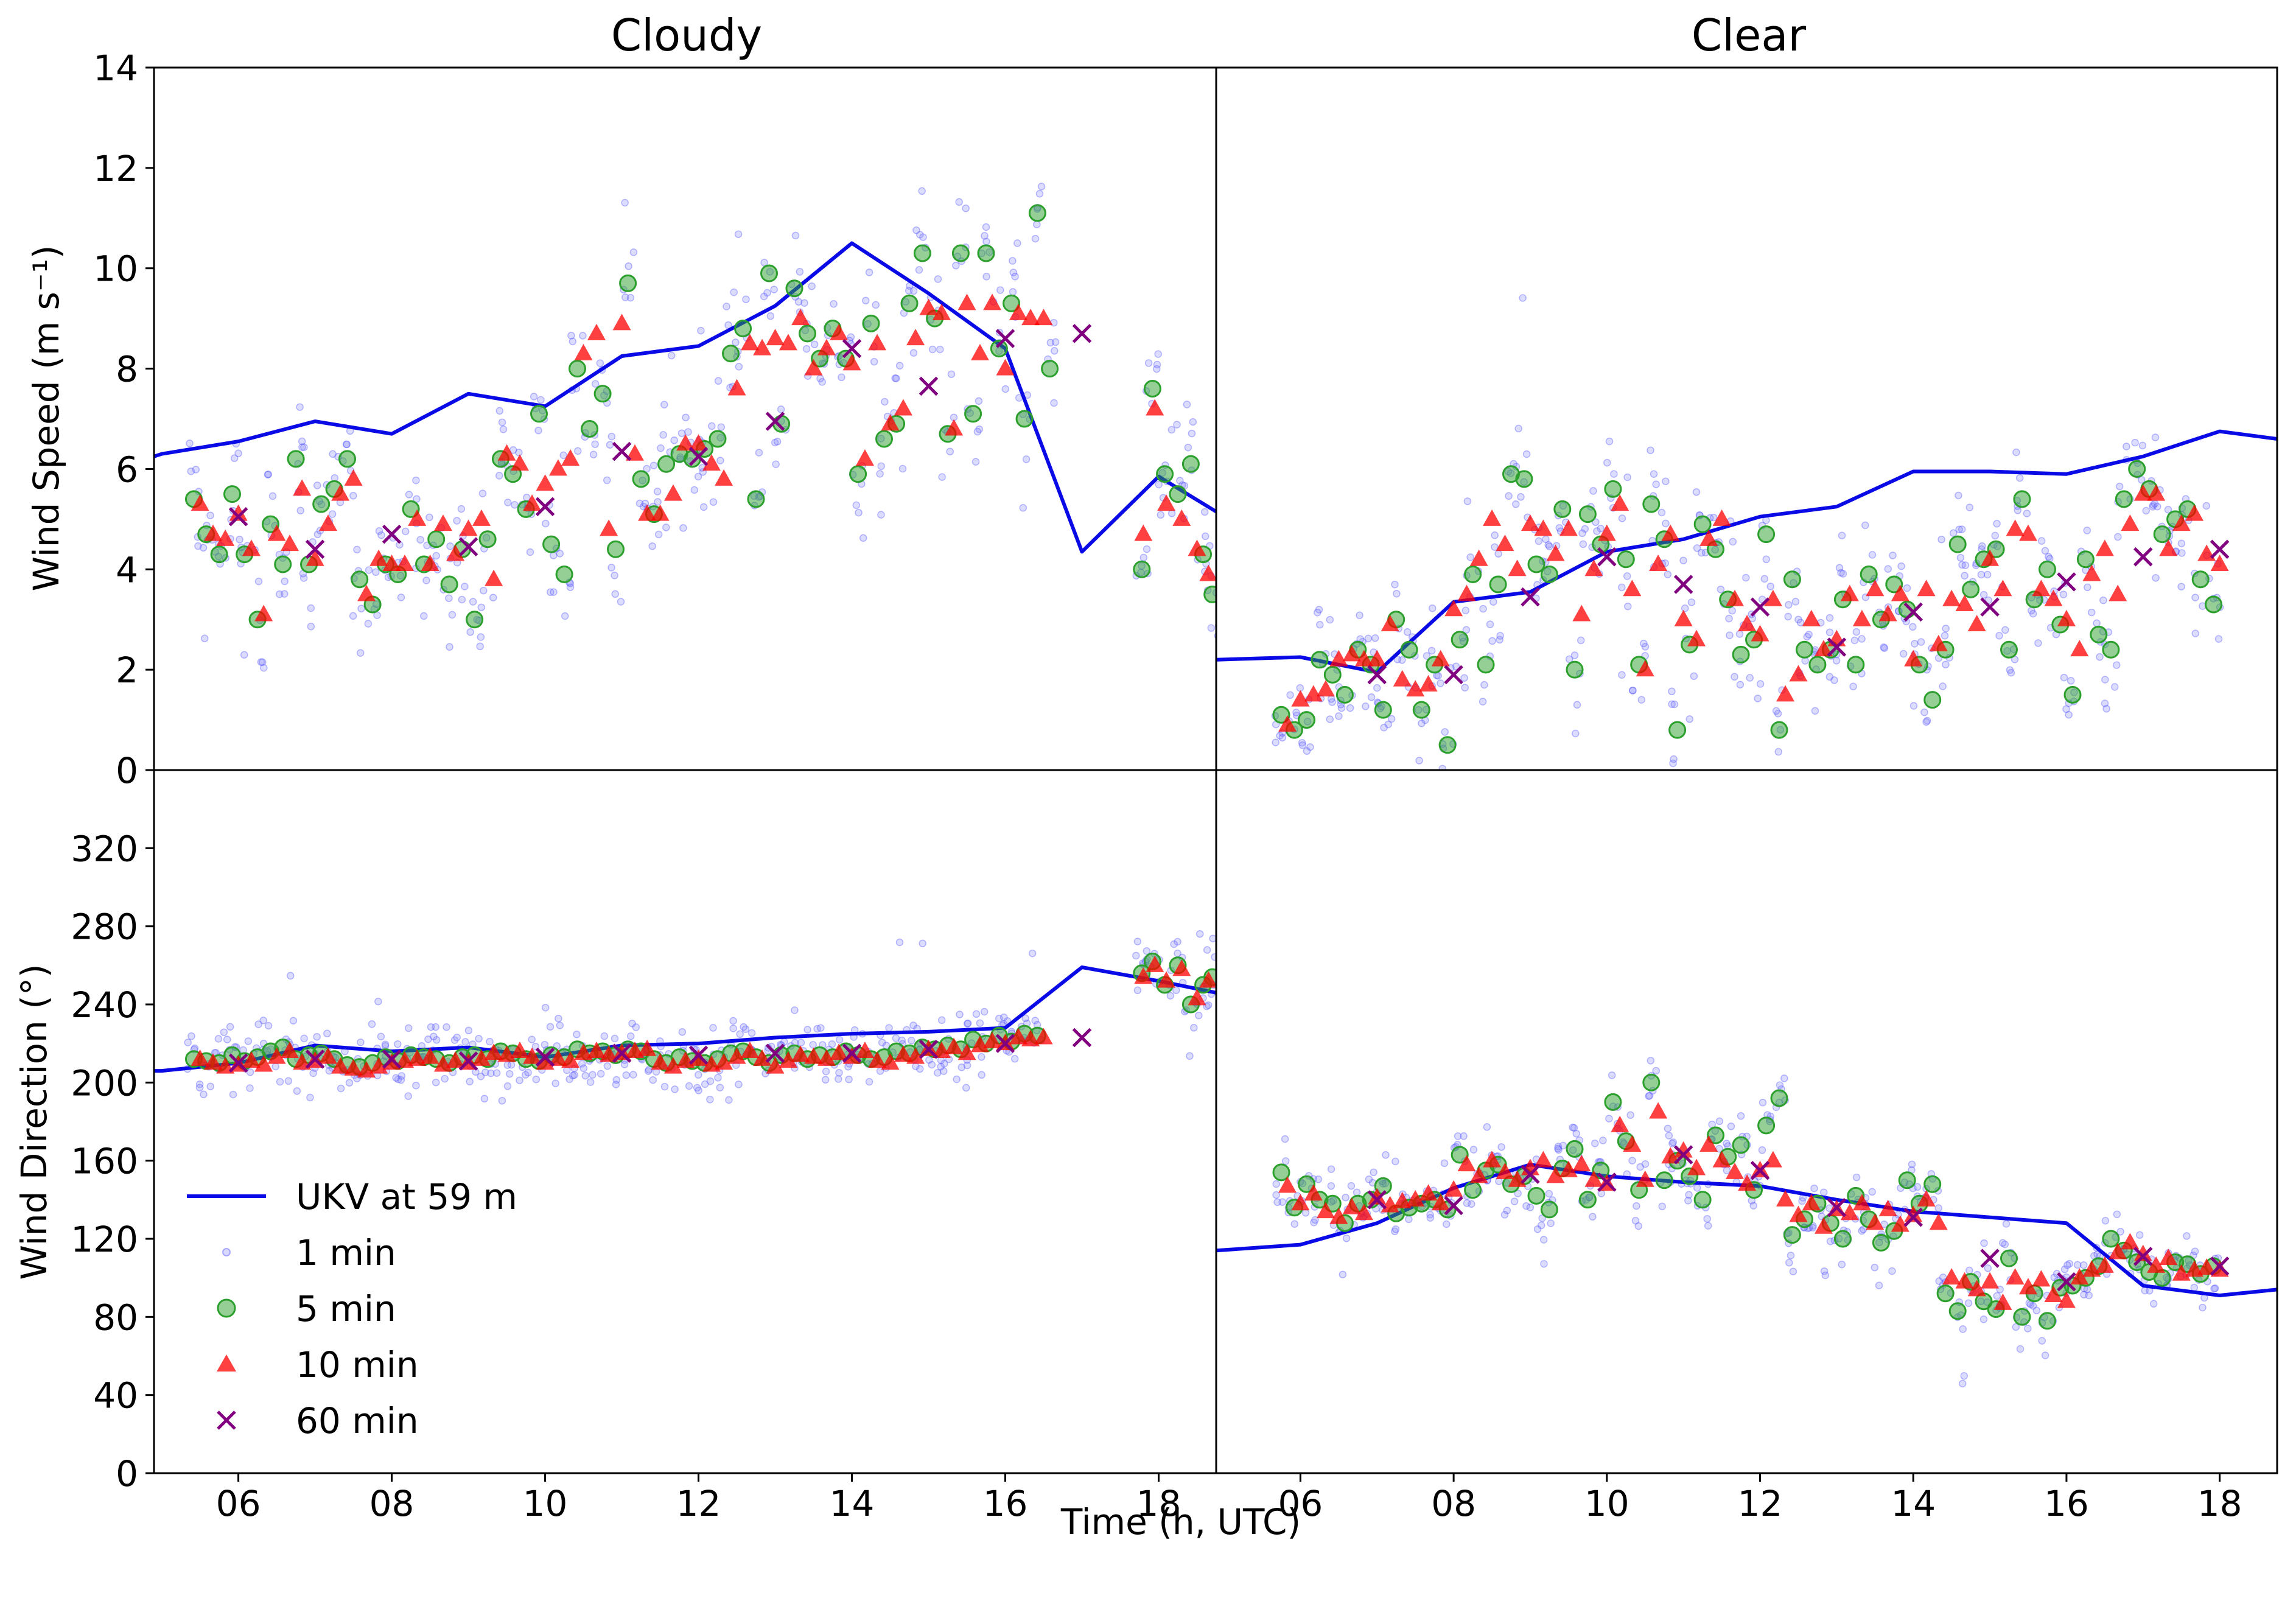 The height and width of the screenshot is (1601, 2296). What do you see at coordinates (1746, 1222) in the screenshot?
I see `plot-area-clear-direction` at bounding box center [1746, 1222].